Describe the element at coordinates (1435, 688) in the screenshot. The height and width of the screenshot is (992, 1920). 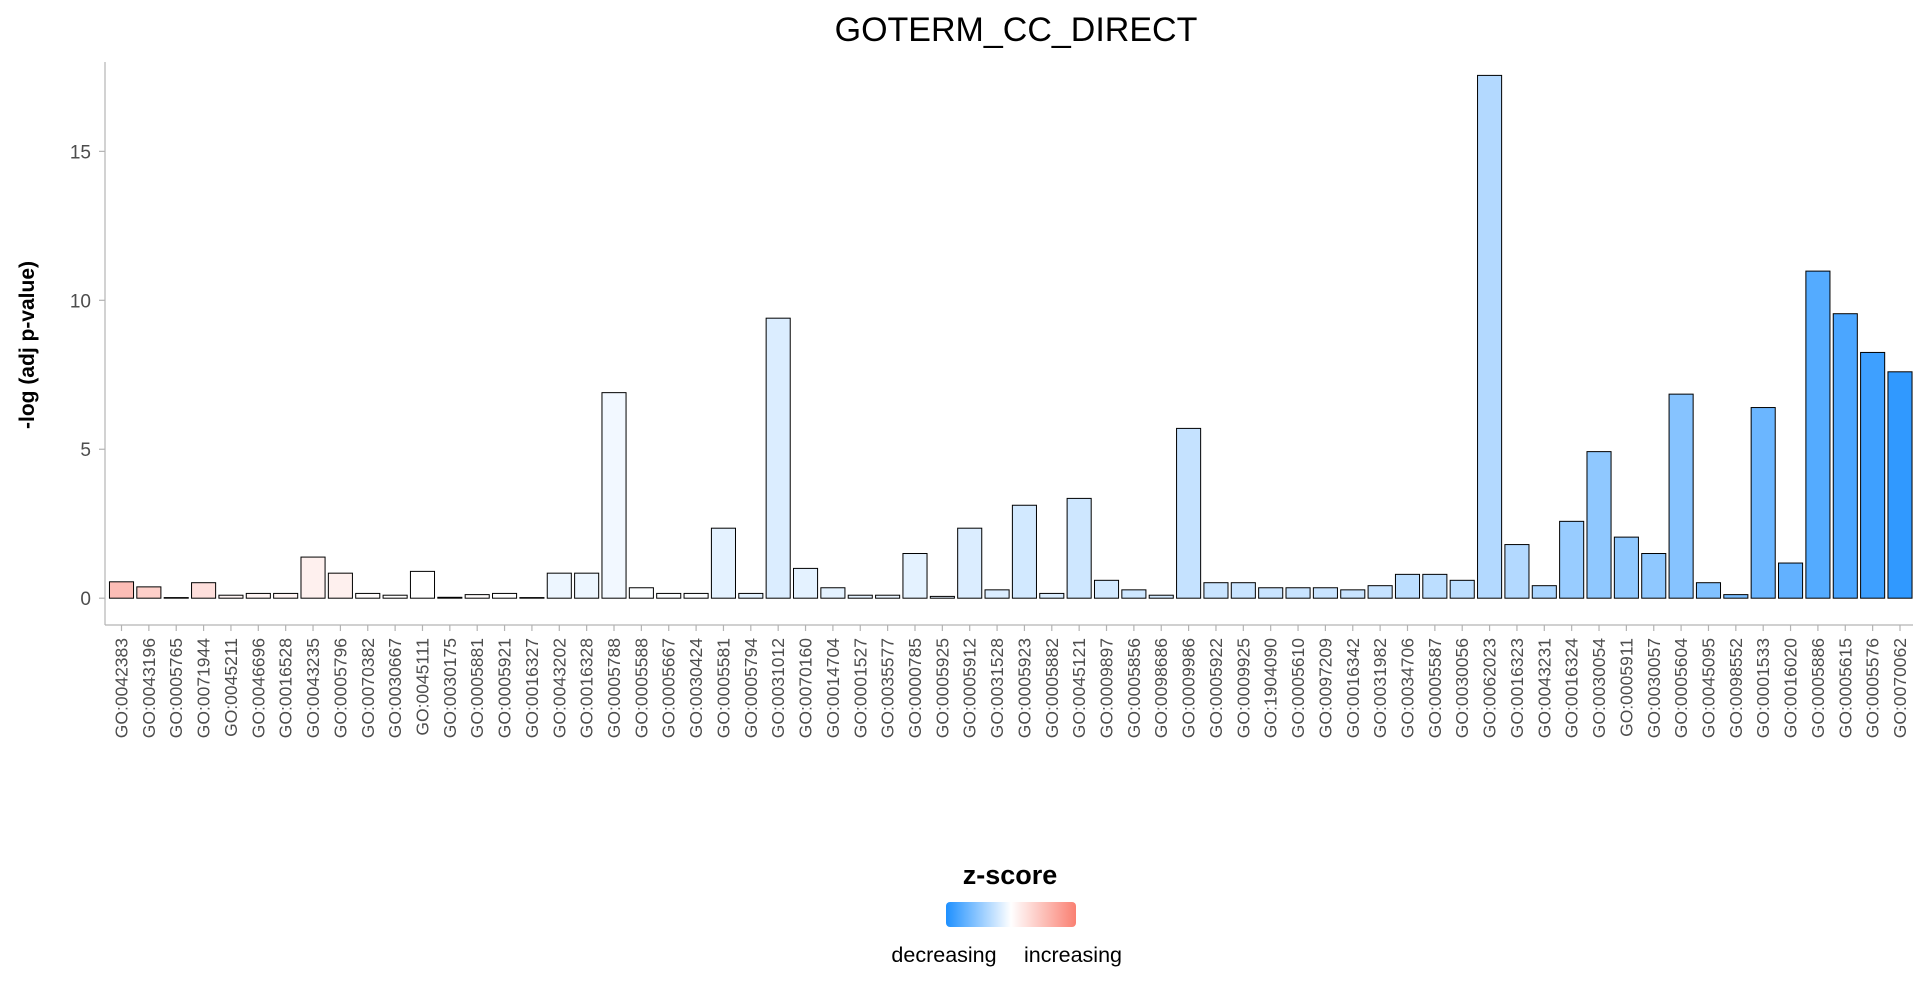
I see `x-tick-label: GO:0005587` at that location.